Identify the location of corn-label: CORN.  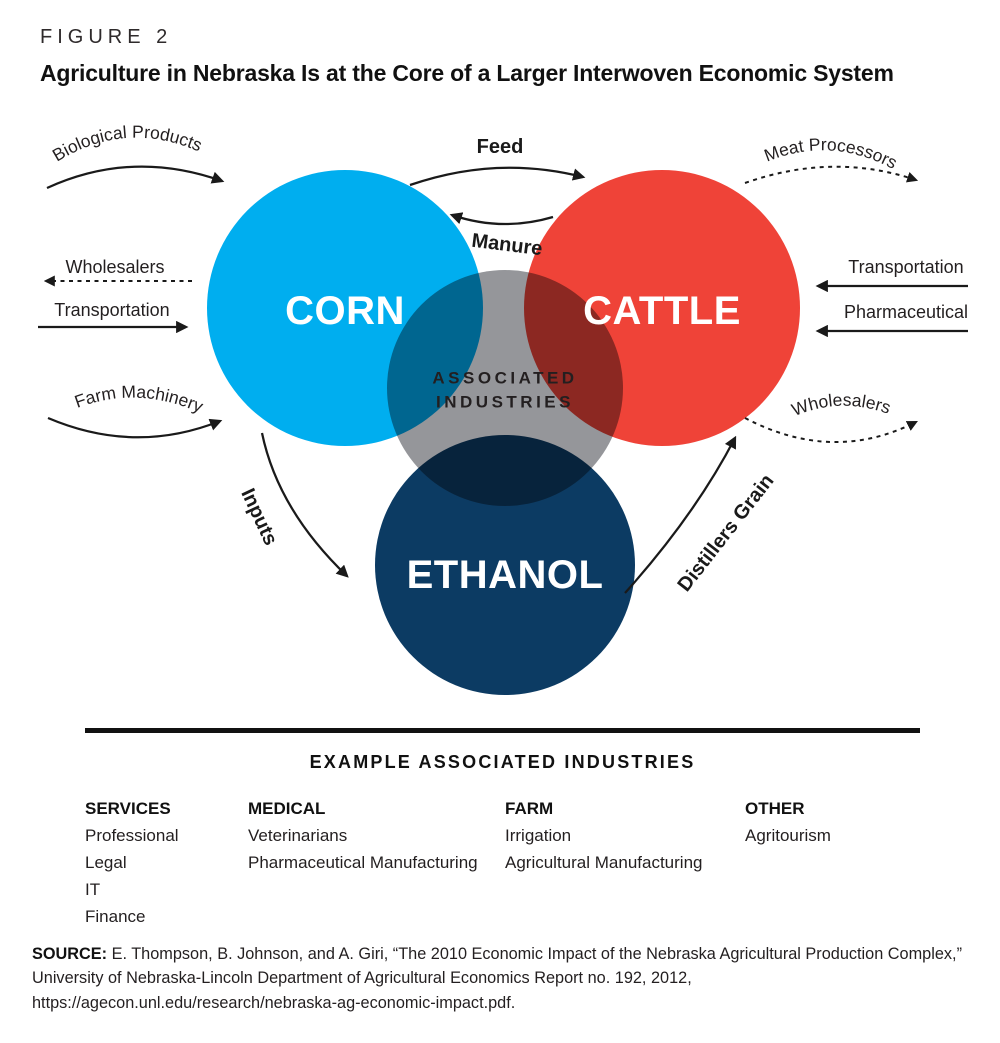
(345, 311).